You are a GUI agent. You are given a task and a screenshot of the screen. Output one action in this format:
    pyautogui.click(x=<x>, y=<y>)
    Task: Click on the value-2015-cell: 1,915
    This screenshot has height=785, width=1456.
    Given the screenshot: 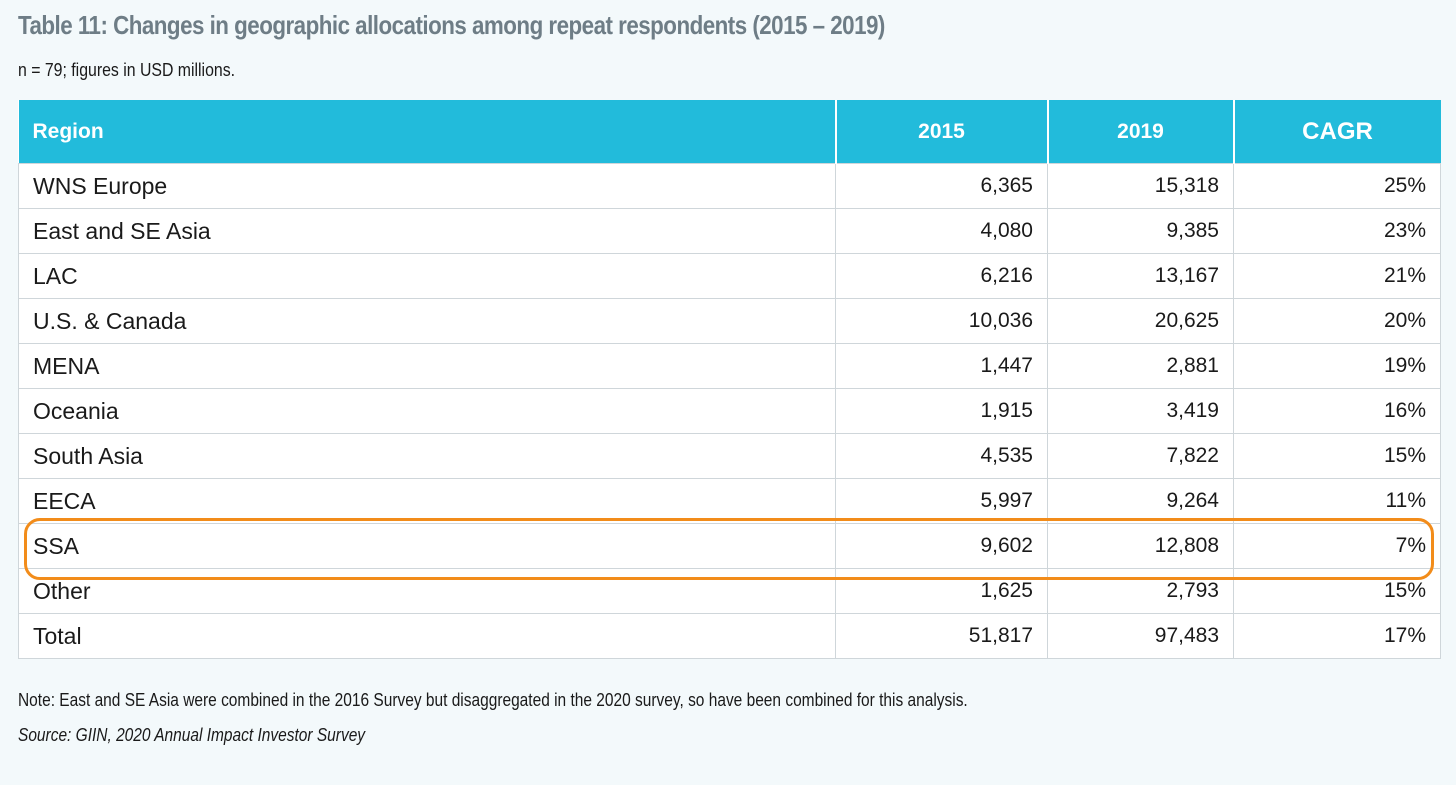 What is the action you would take?
    pyautogui.click(x=941, y=411)
    